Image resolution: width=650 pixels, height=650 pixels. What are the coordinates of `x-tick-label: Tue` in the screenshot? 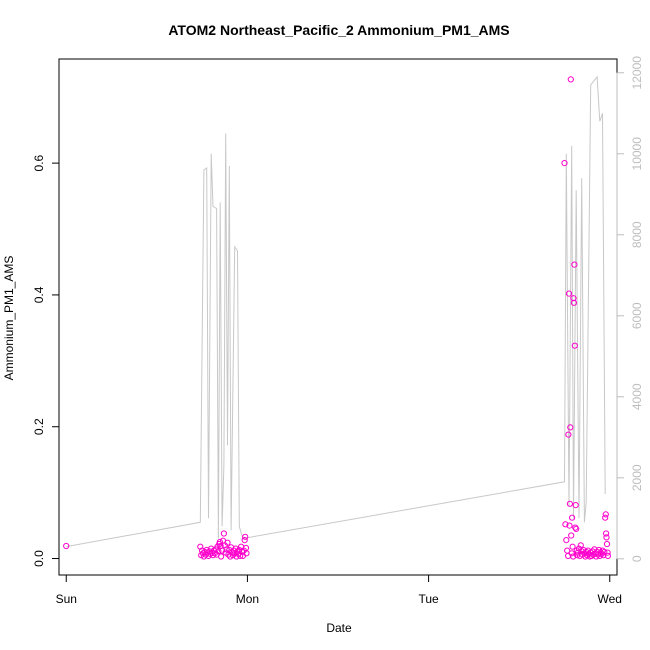 It's located at (428, 599).